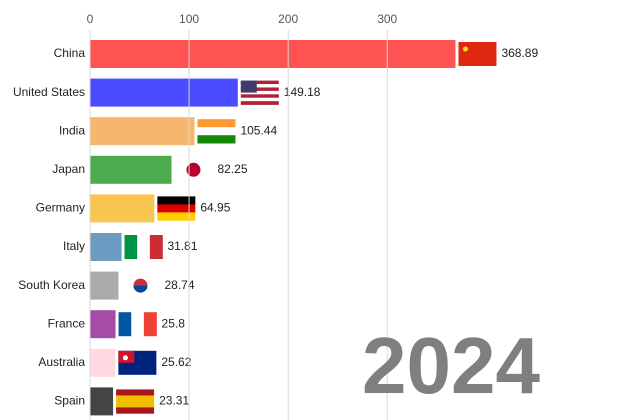 The height and width of the screenshot is (420, 624). What do you see at coordinates (61, 362) in the screenshot?
I see `y-tick-label: Australia` at bounding box center [61, 362].